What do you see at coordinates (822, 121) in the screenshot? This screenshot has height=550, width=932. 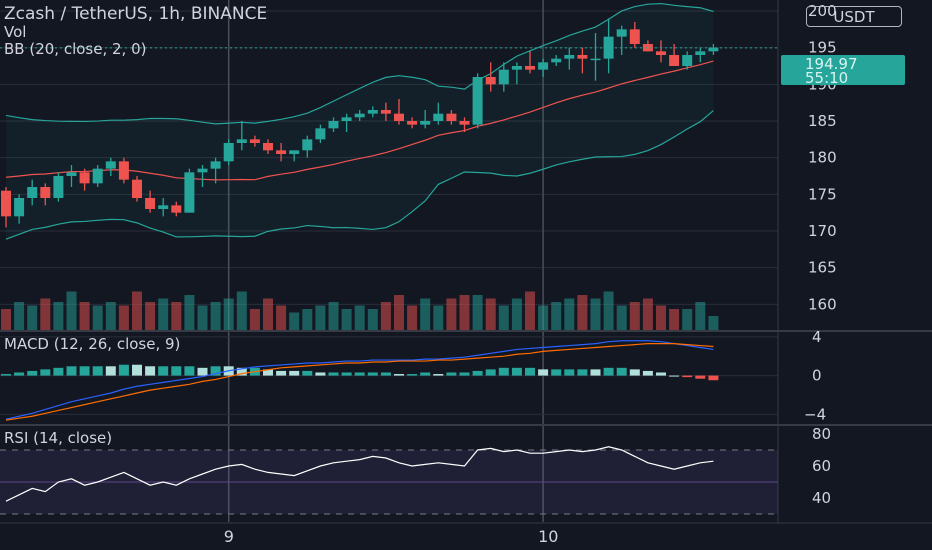 I see `price-tick-label: 185` at bounding box center [822, 121].